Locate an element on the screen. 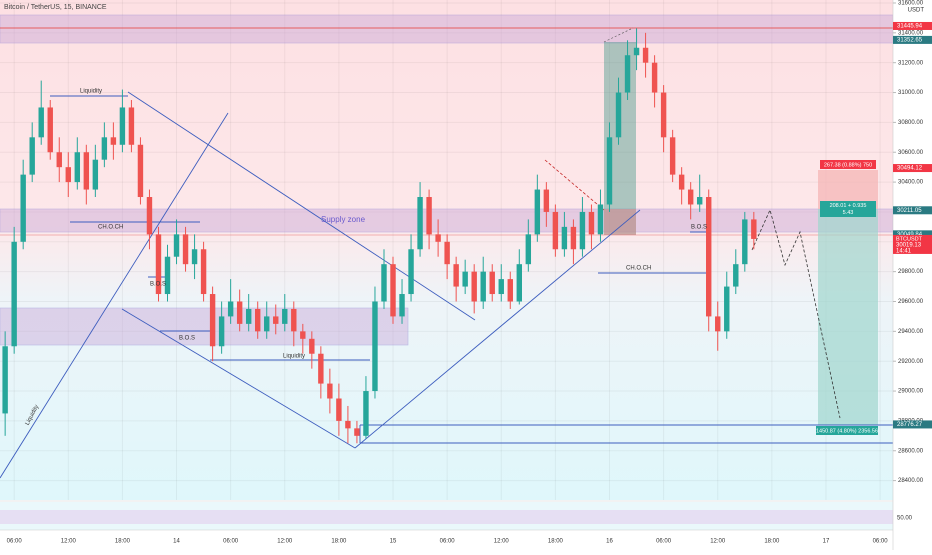 This screenshot has width=932, height=555. oscillator-tick-label: 50.00 is located at coordinates (905, 519).